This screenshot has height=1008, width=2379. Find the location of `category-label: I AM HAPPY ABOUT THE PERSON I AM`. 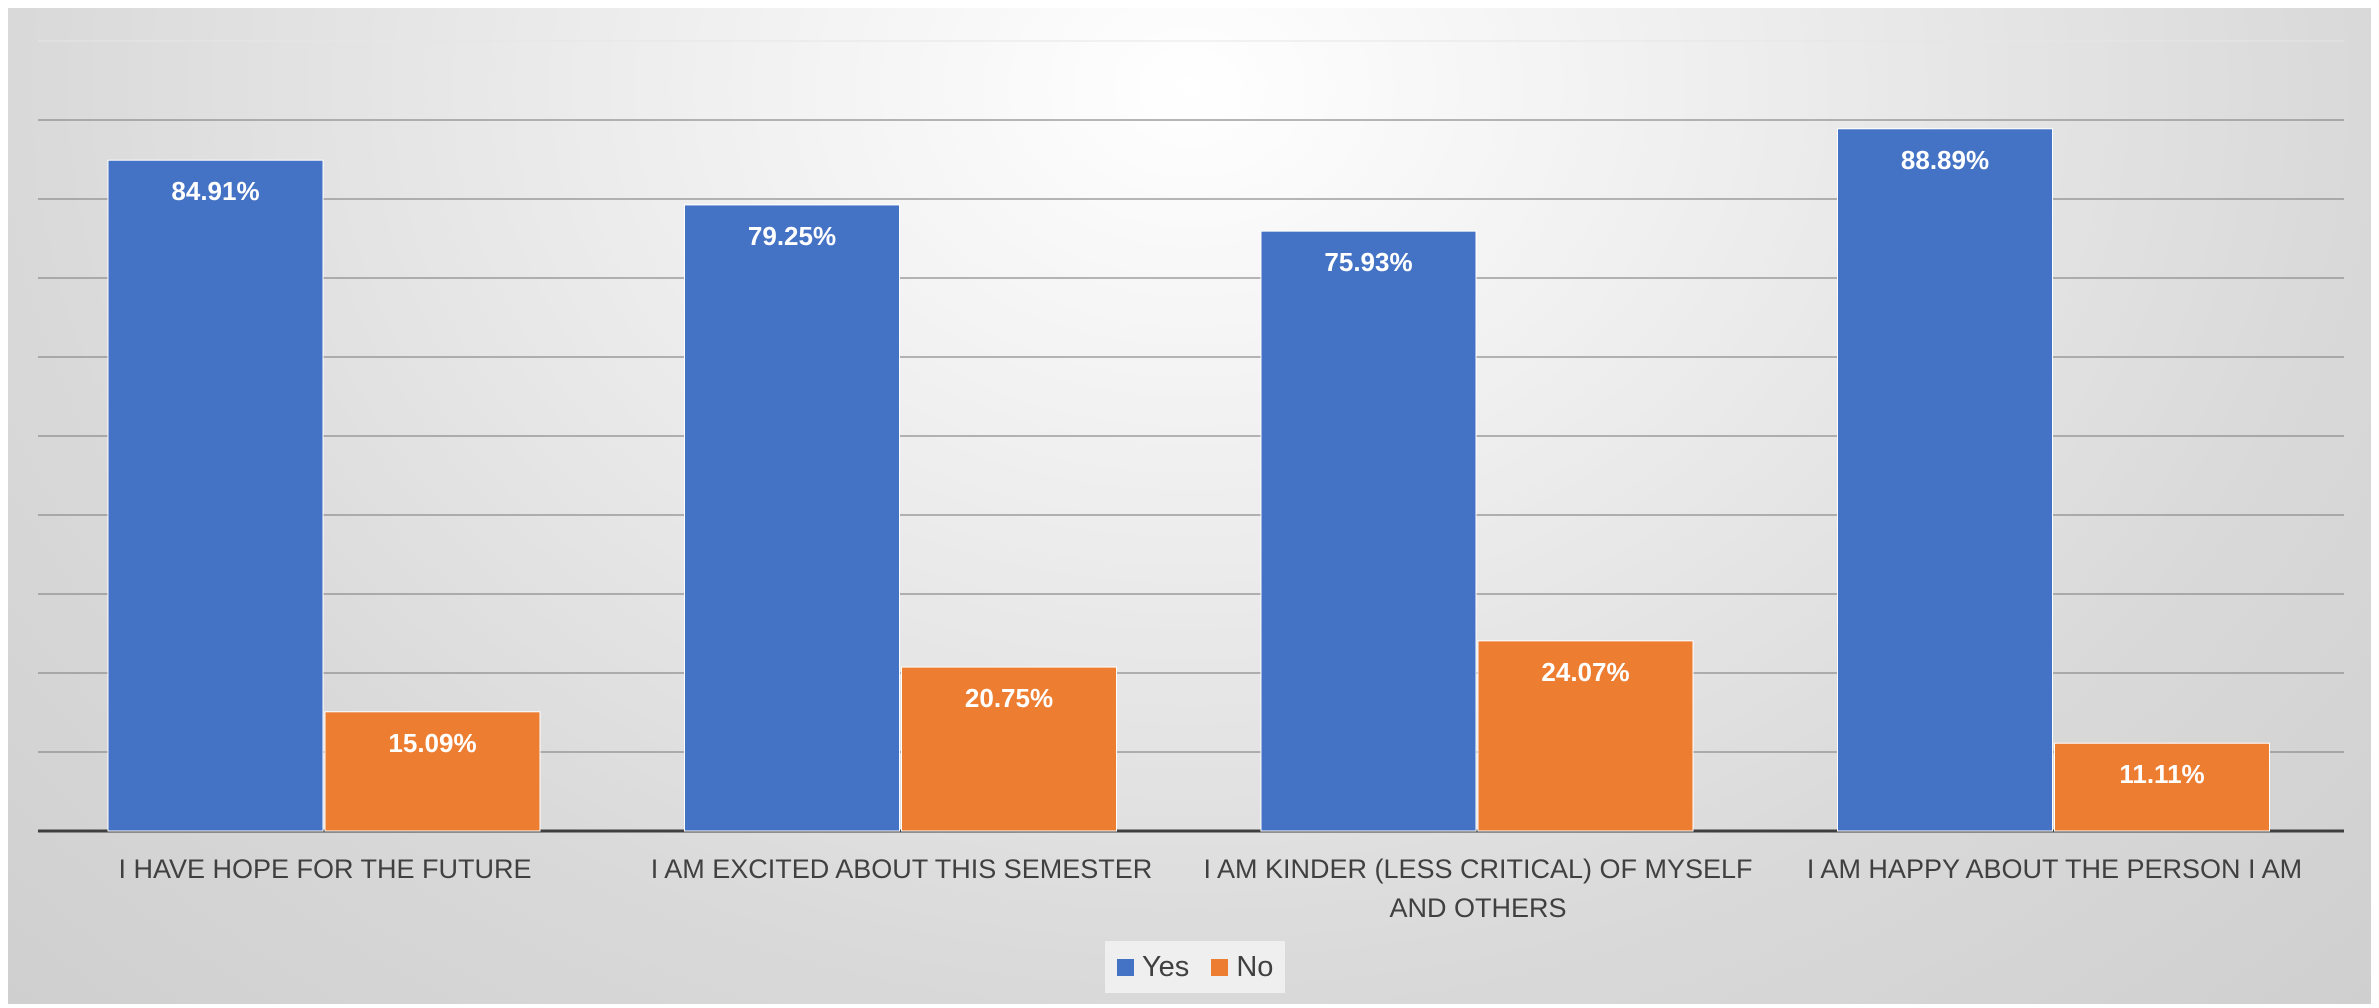

category-label: I AM HAPPY ABOUT THE PERSON I AM is located at coordinates (2054, 869).